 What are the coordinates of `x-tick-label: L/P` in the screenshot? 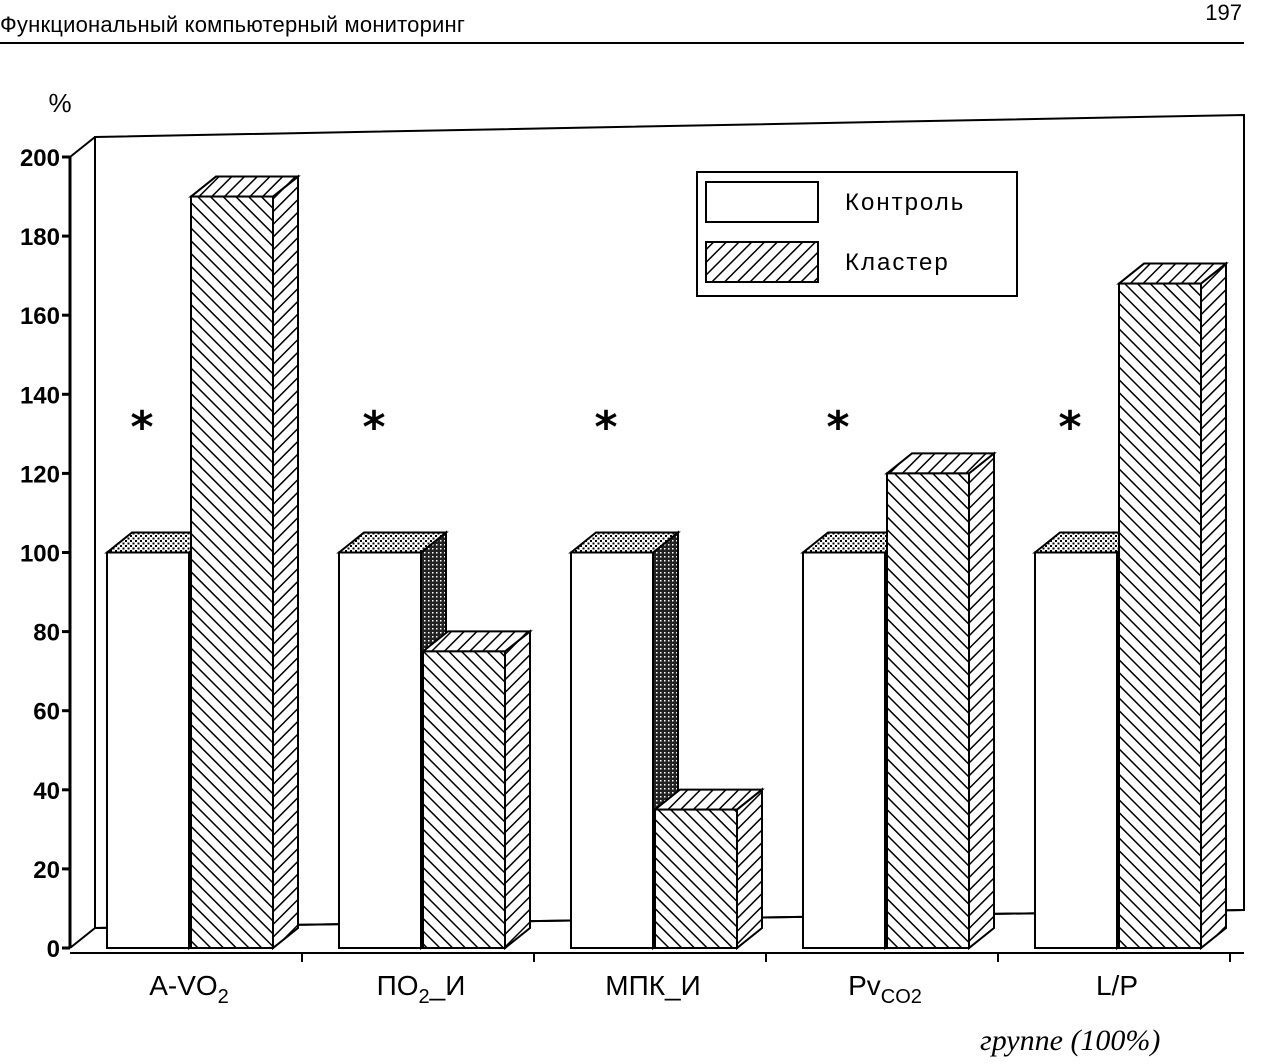 It's located at (1117, 985).